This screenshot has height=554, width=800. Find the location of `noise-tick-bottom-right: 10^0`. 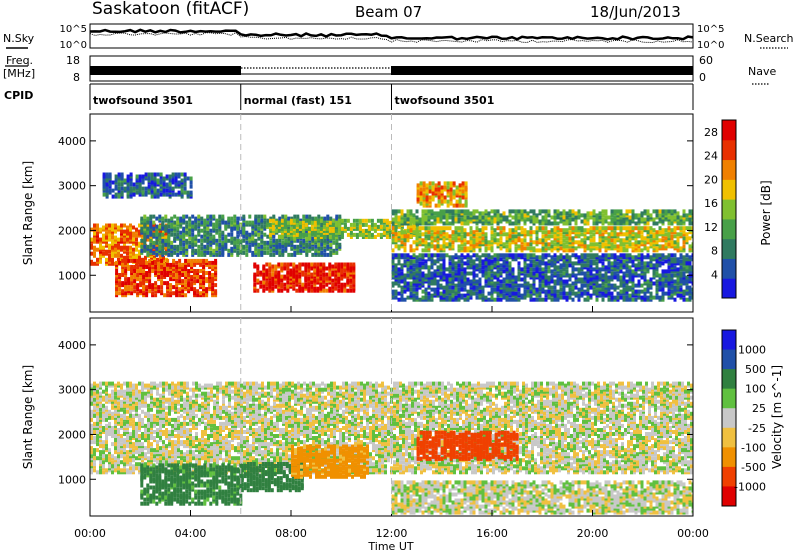

noise-tick-bottom-right: 10^0 is located at coordinates (710, 45).